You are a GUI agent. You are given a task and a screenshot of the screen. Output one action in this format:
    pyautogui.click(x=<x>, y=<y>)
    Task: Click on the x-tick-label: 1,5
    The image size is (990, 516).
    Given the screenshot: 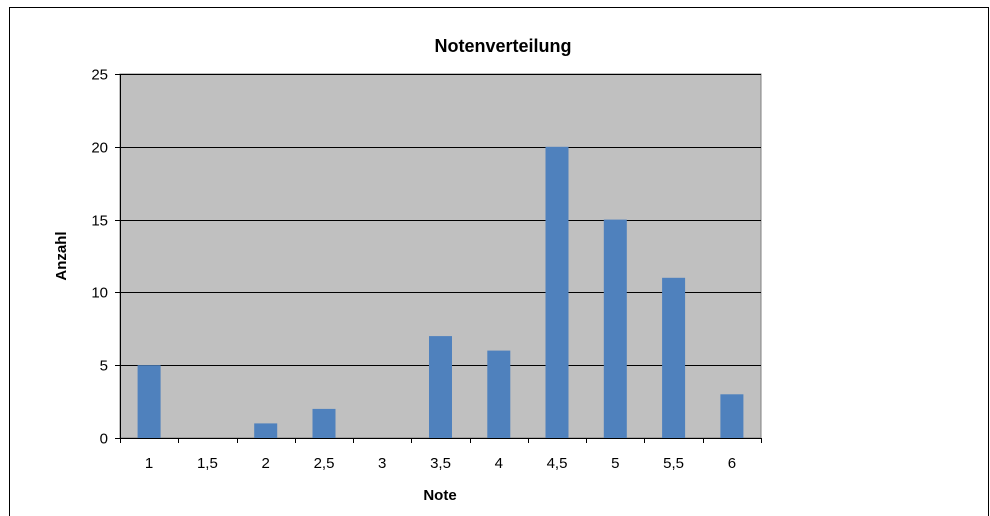 What is the action you would take?
    pyautogui.click(x=207, y=463)
    